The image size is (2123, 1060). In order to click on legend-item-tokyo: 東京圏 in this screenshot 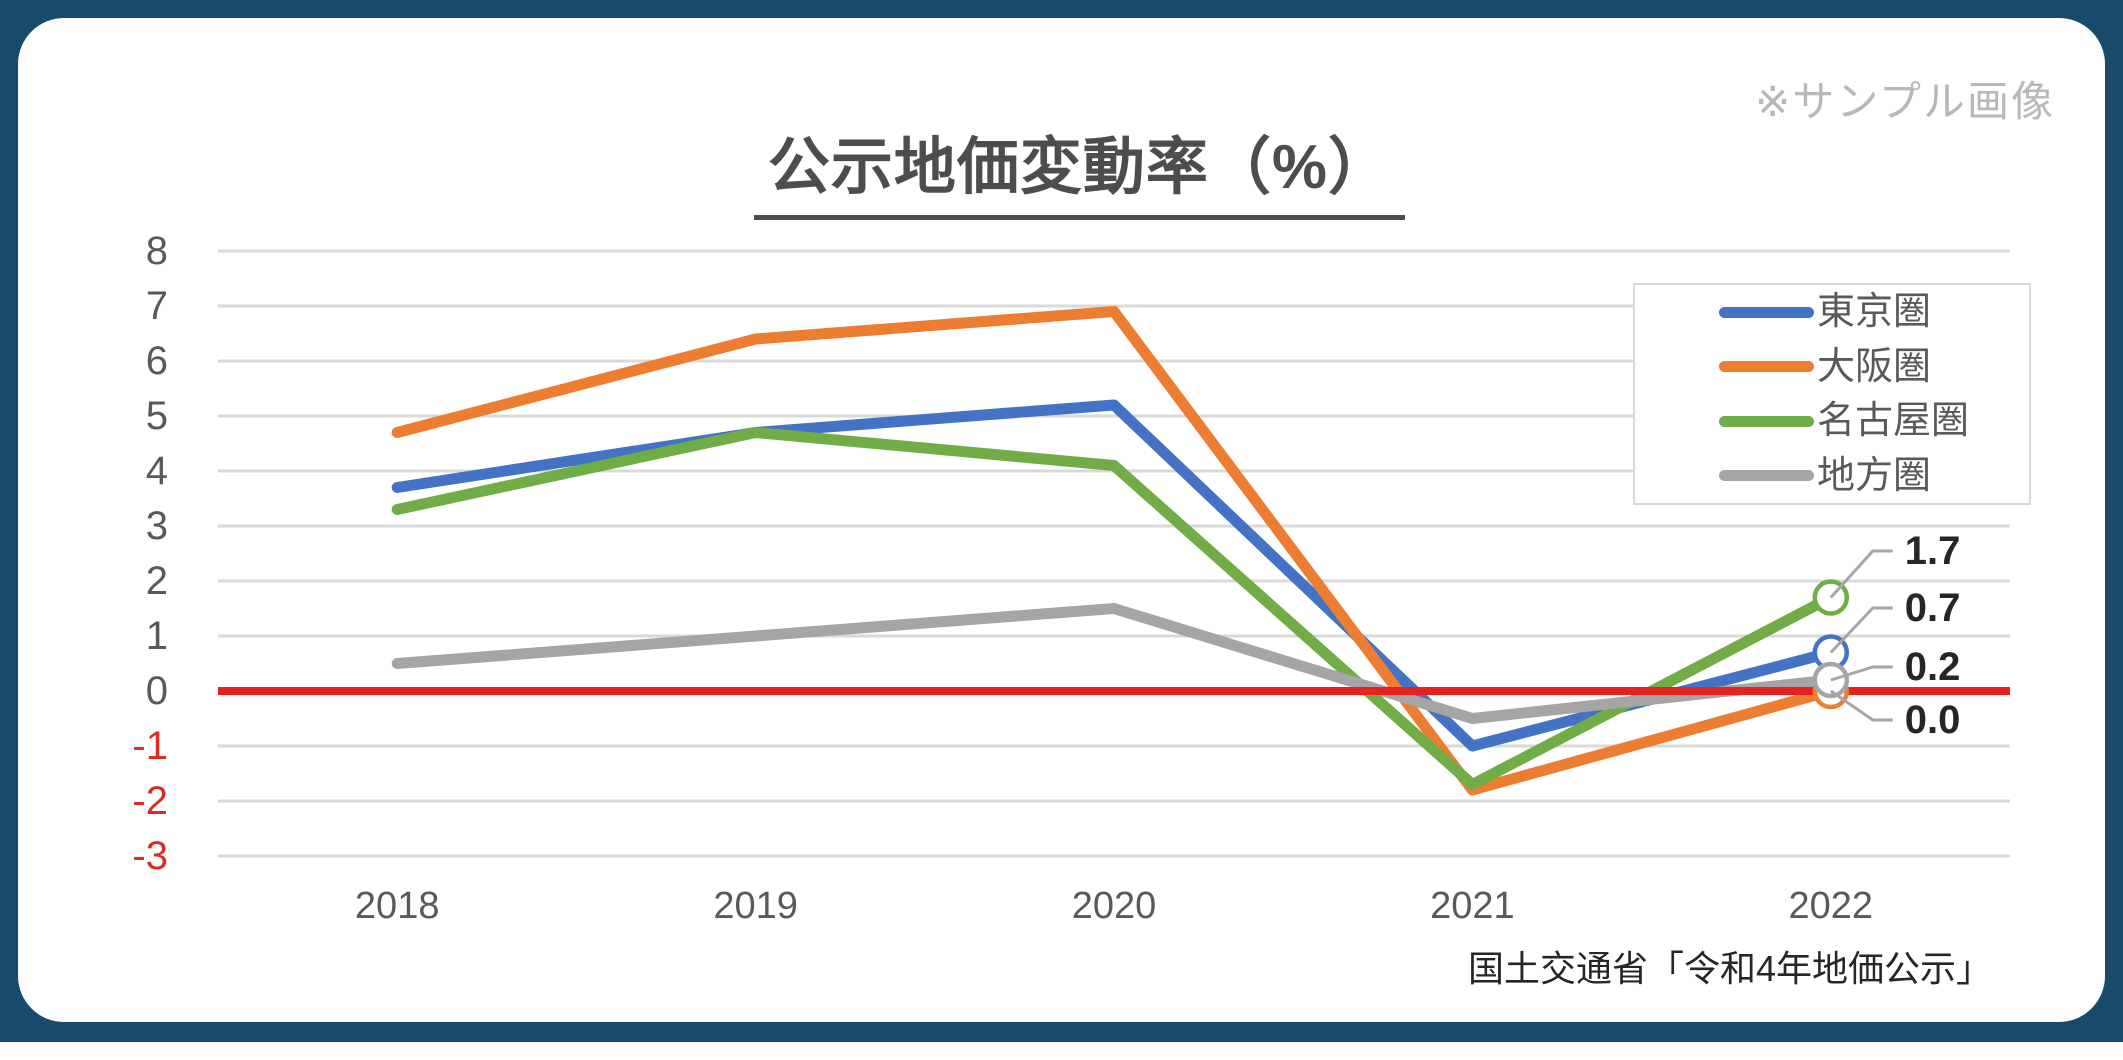, I will do `click(1874, 312)`.